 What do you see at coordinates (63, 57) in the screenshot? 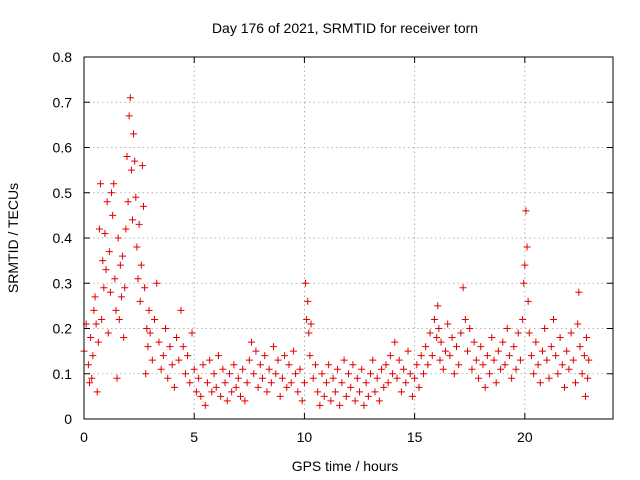
I see `y-tick-label: 0.8` at bounding box center [63, 57].